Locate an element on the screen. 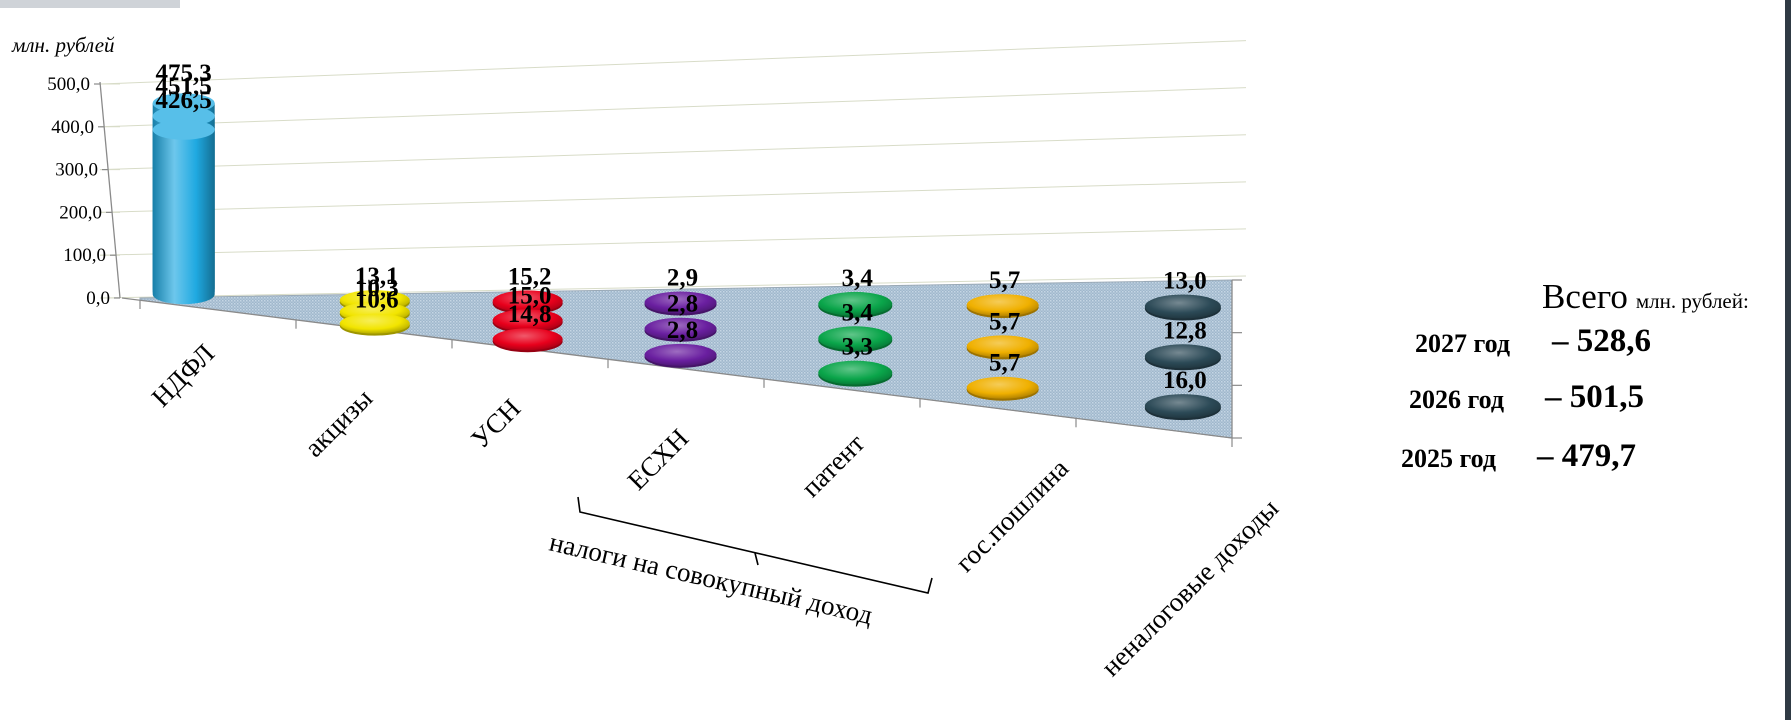 Image resolution: width=1791 pixels, height=720 pixels. legend-year-1: 2026 год is located at coordinates (1456, 399).